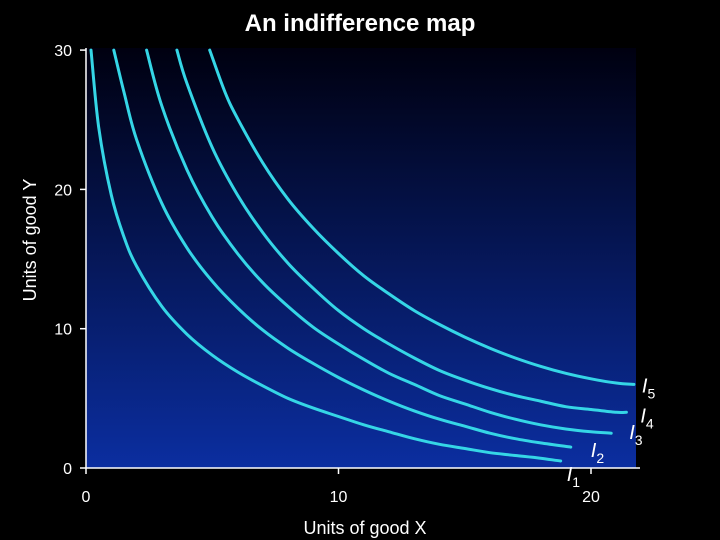  Describe the element at coordinates (67, 469) in the screenshot. I see `y-tick-label: 0` at that location.